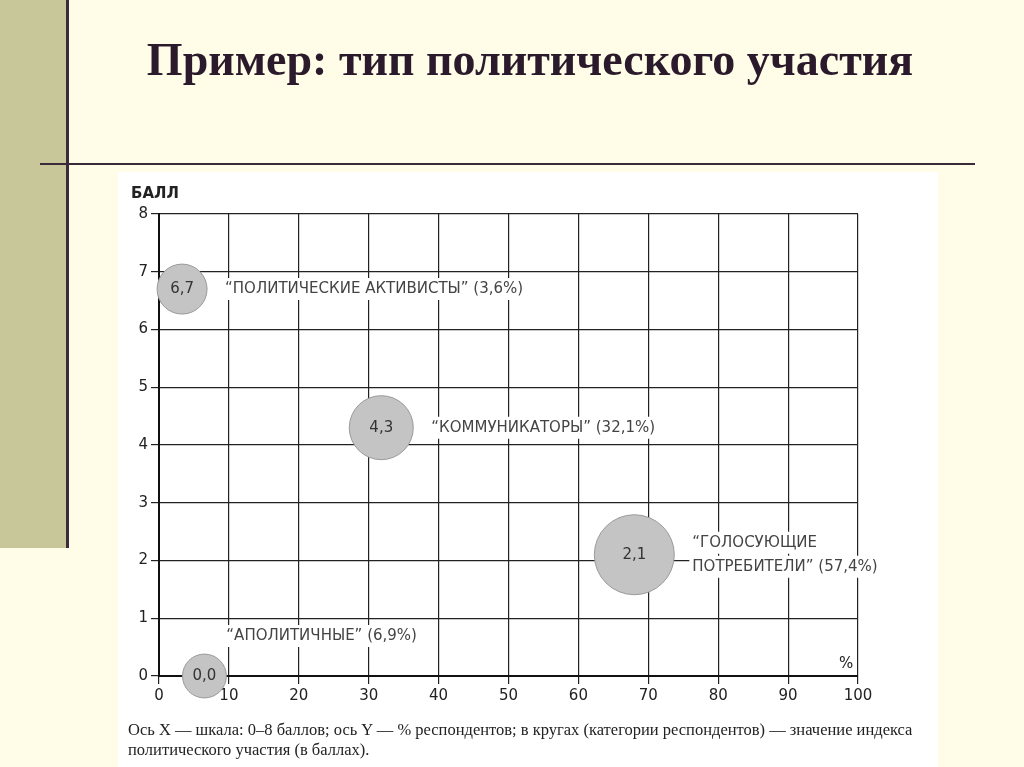  I want to click on y-tick-label: 3, so click(143, 501).